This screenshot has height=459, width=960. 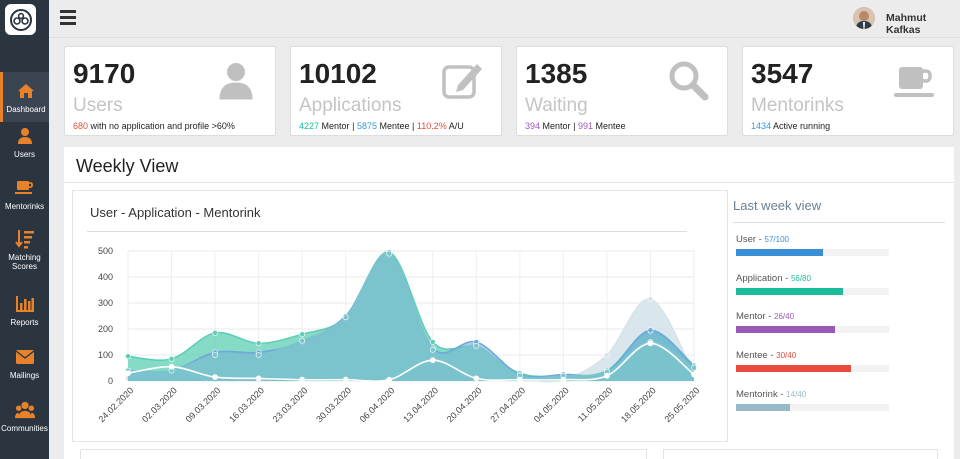 I want to click on x-tick-label: 24.02.2020, so click(x=115, y=404).